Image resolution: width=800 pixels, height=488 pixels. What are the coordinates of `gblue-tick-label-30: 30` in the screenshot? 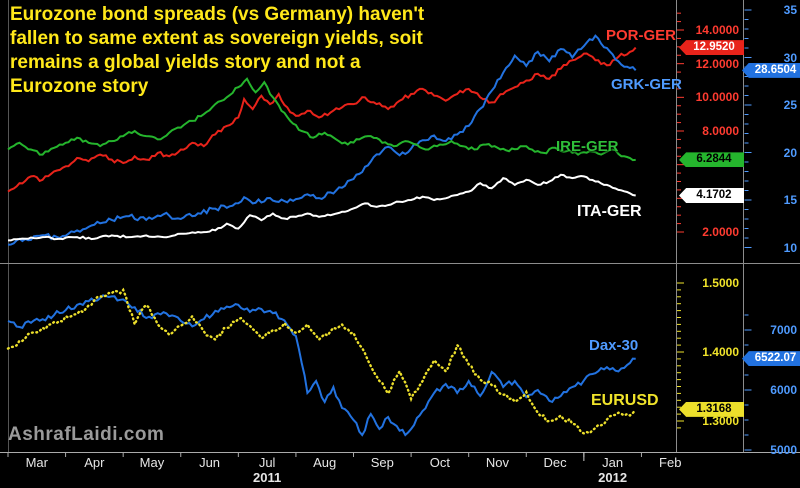 It's located at (790, 57).